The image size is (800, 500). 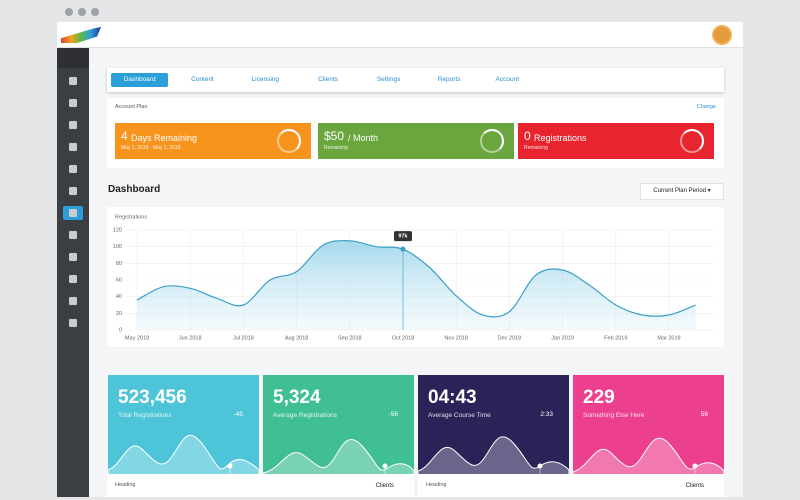 I want to click on plan-card: $50/ Month Remaining, so click(x=416, y=141).